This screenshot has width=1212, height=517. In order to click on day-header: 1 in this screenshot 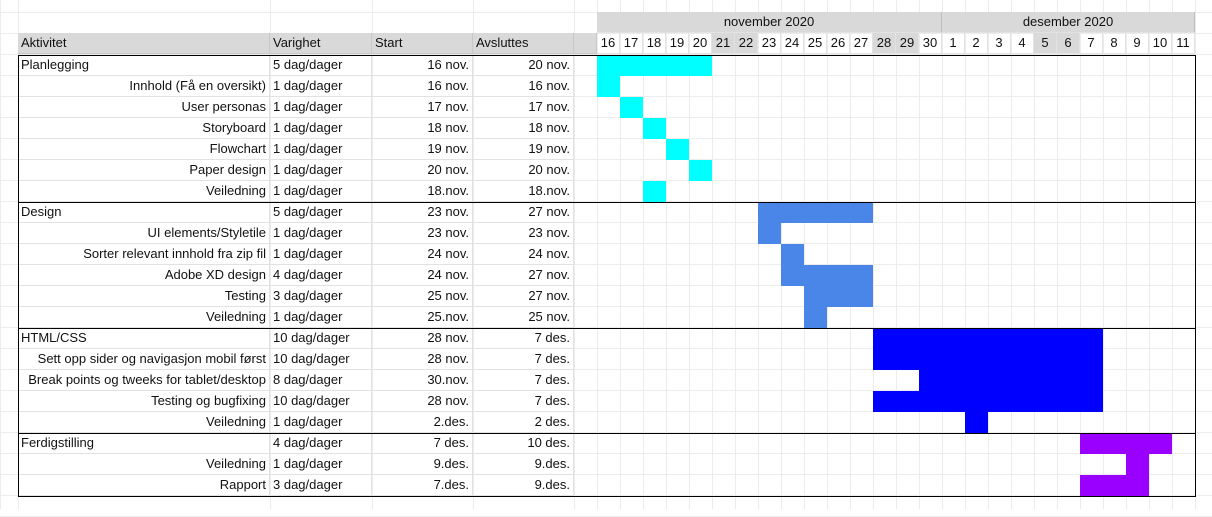, I will do `click(953, 43)`.